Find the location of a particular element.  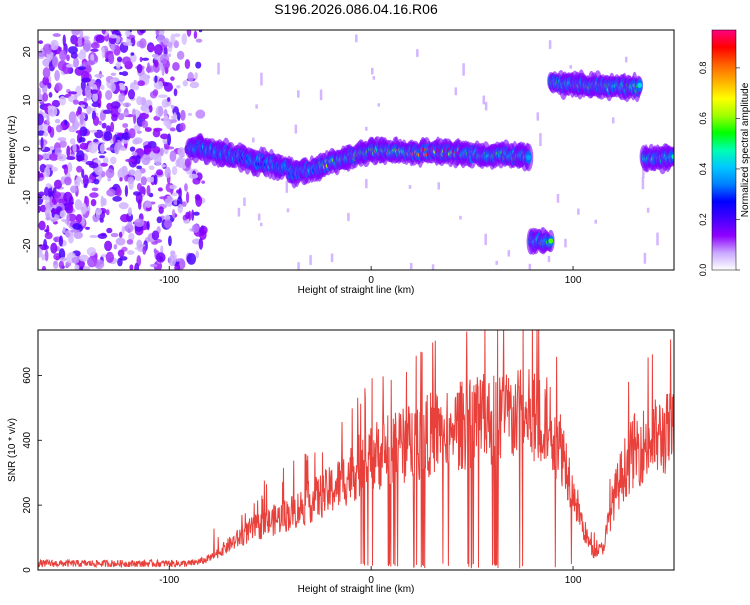

colorbar-tick-label: 0.0 is located at coordinates (703, 270).